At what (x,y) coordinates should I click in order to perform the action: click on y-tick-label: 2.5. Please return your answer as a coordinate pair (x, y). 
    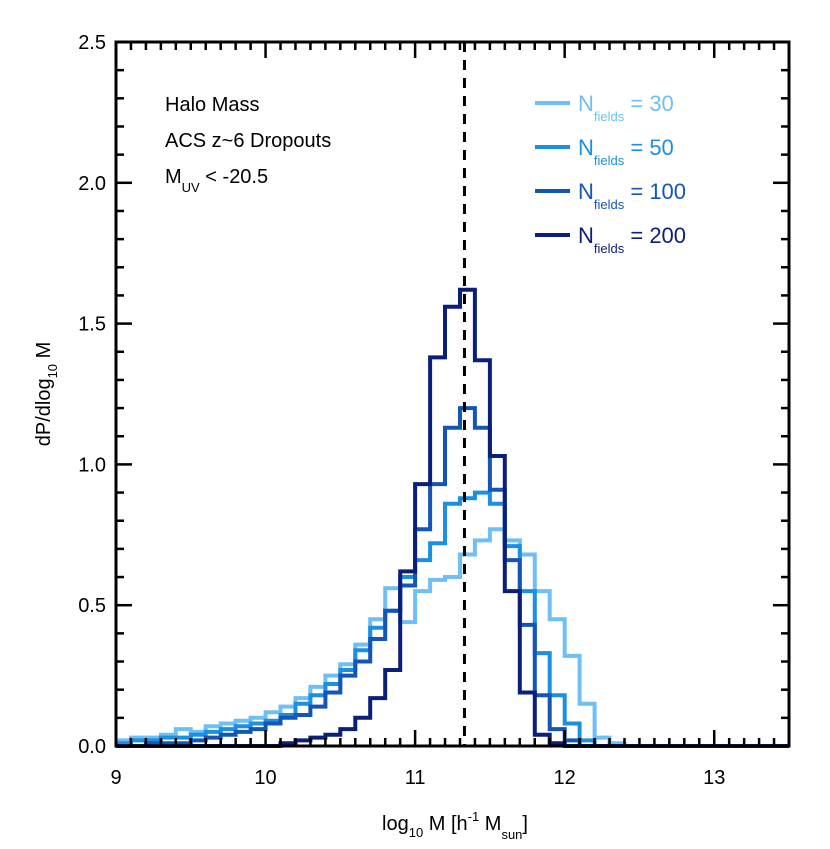
    Looking at the image, I should click on (92, 43).